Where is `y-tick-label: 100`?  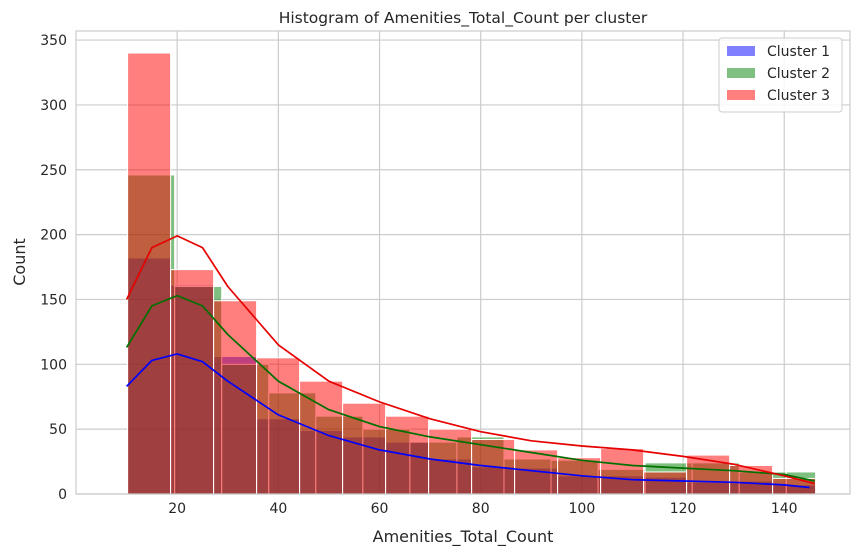
y-tick-label: 100 is located at coordinates (53, 365).